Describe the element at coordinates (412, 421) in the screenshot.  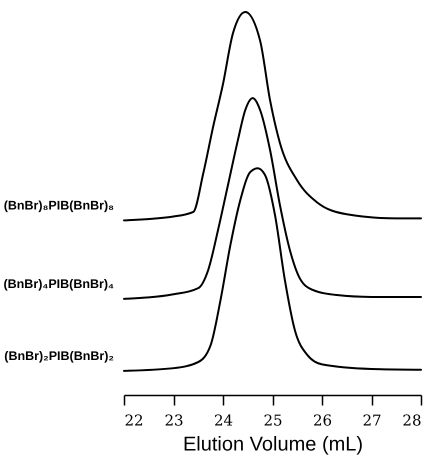
I see `x-tick-label: 28` at that location.